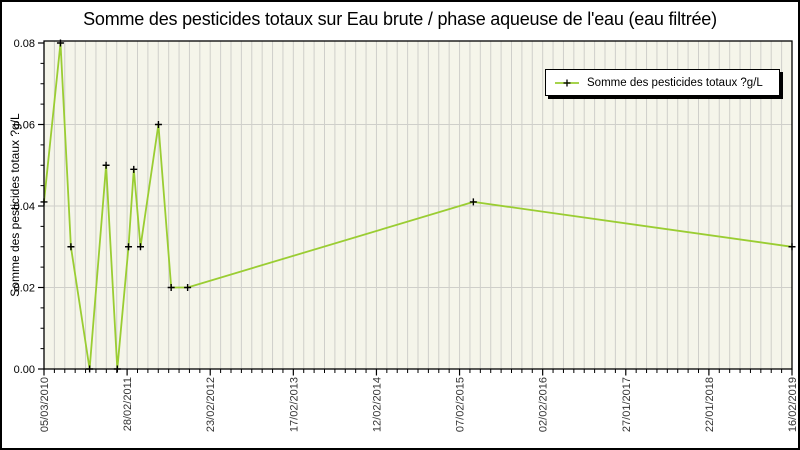  I want to click on legend-series-symbol, so click(567, 82).